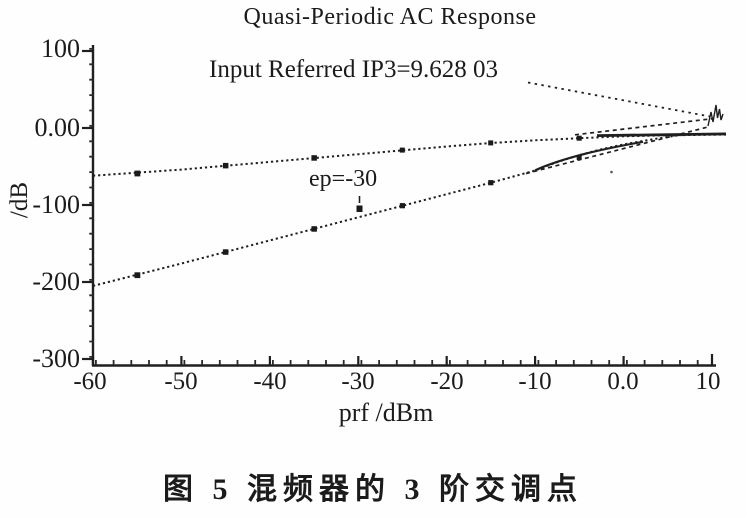 The width and height of the screenshot is (746, 518). I want to click on y-major-ticks, so click(88, 205).